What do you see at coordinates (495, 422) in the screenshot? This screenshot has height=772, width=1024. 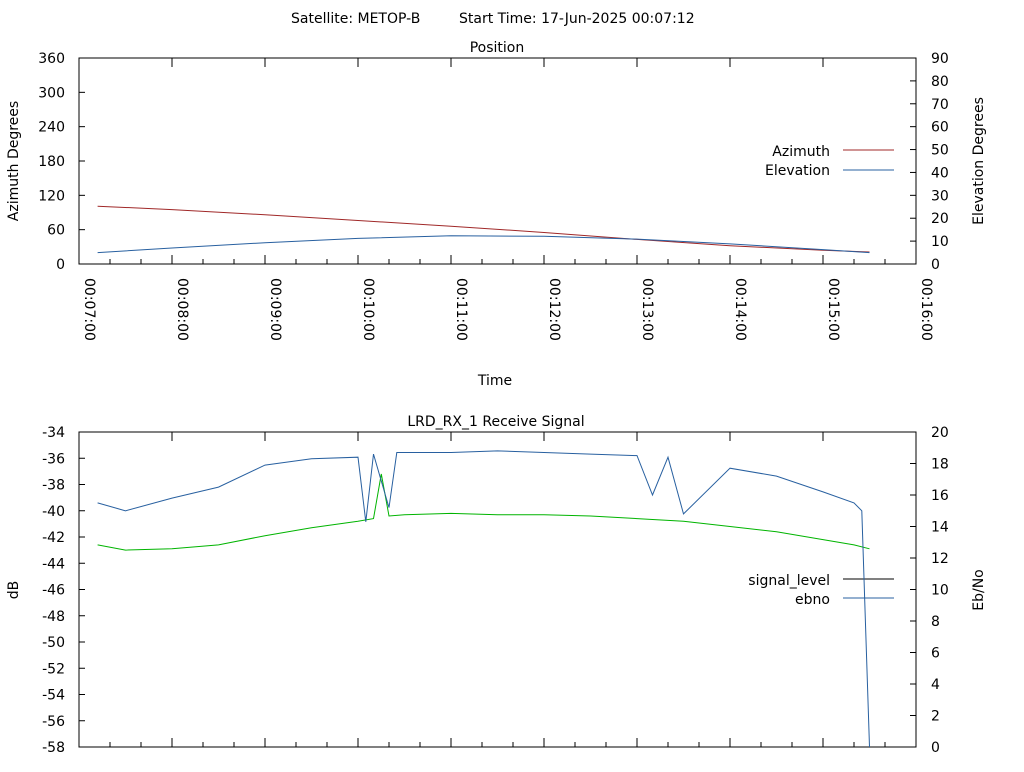 I see `signal-chart-title: LRD_RX_1 Receive Signal` at bounding box center [495, 422].